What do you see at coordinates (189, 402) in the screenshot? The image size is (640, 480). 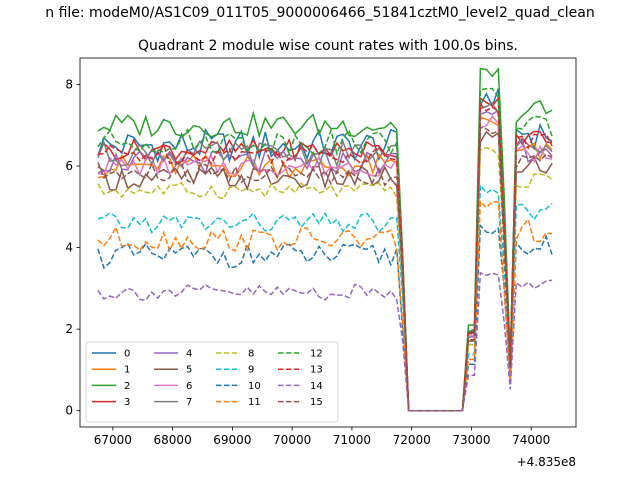 I see `legend-label-7: 7` at bounding box center [189, 402].